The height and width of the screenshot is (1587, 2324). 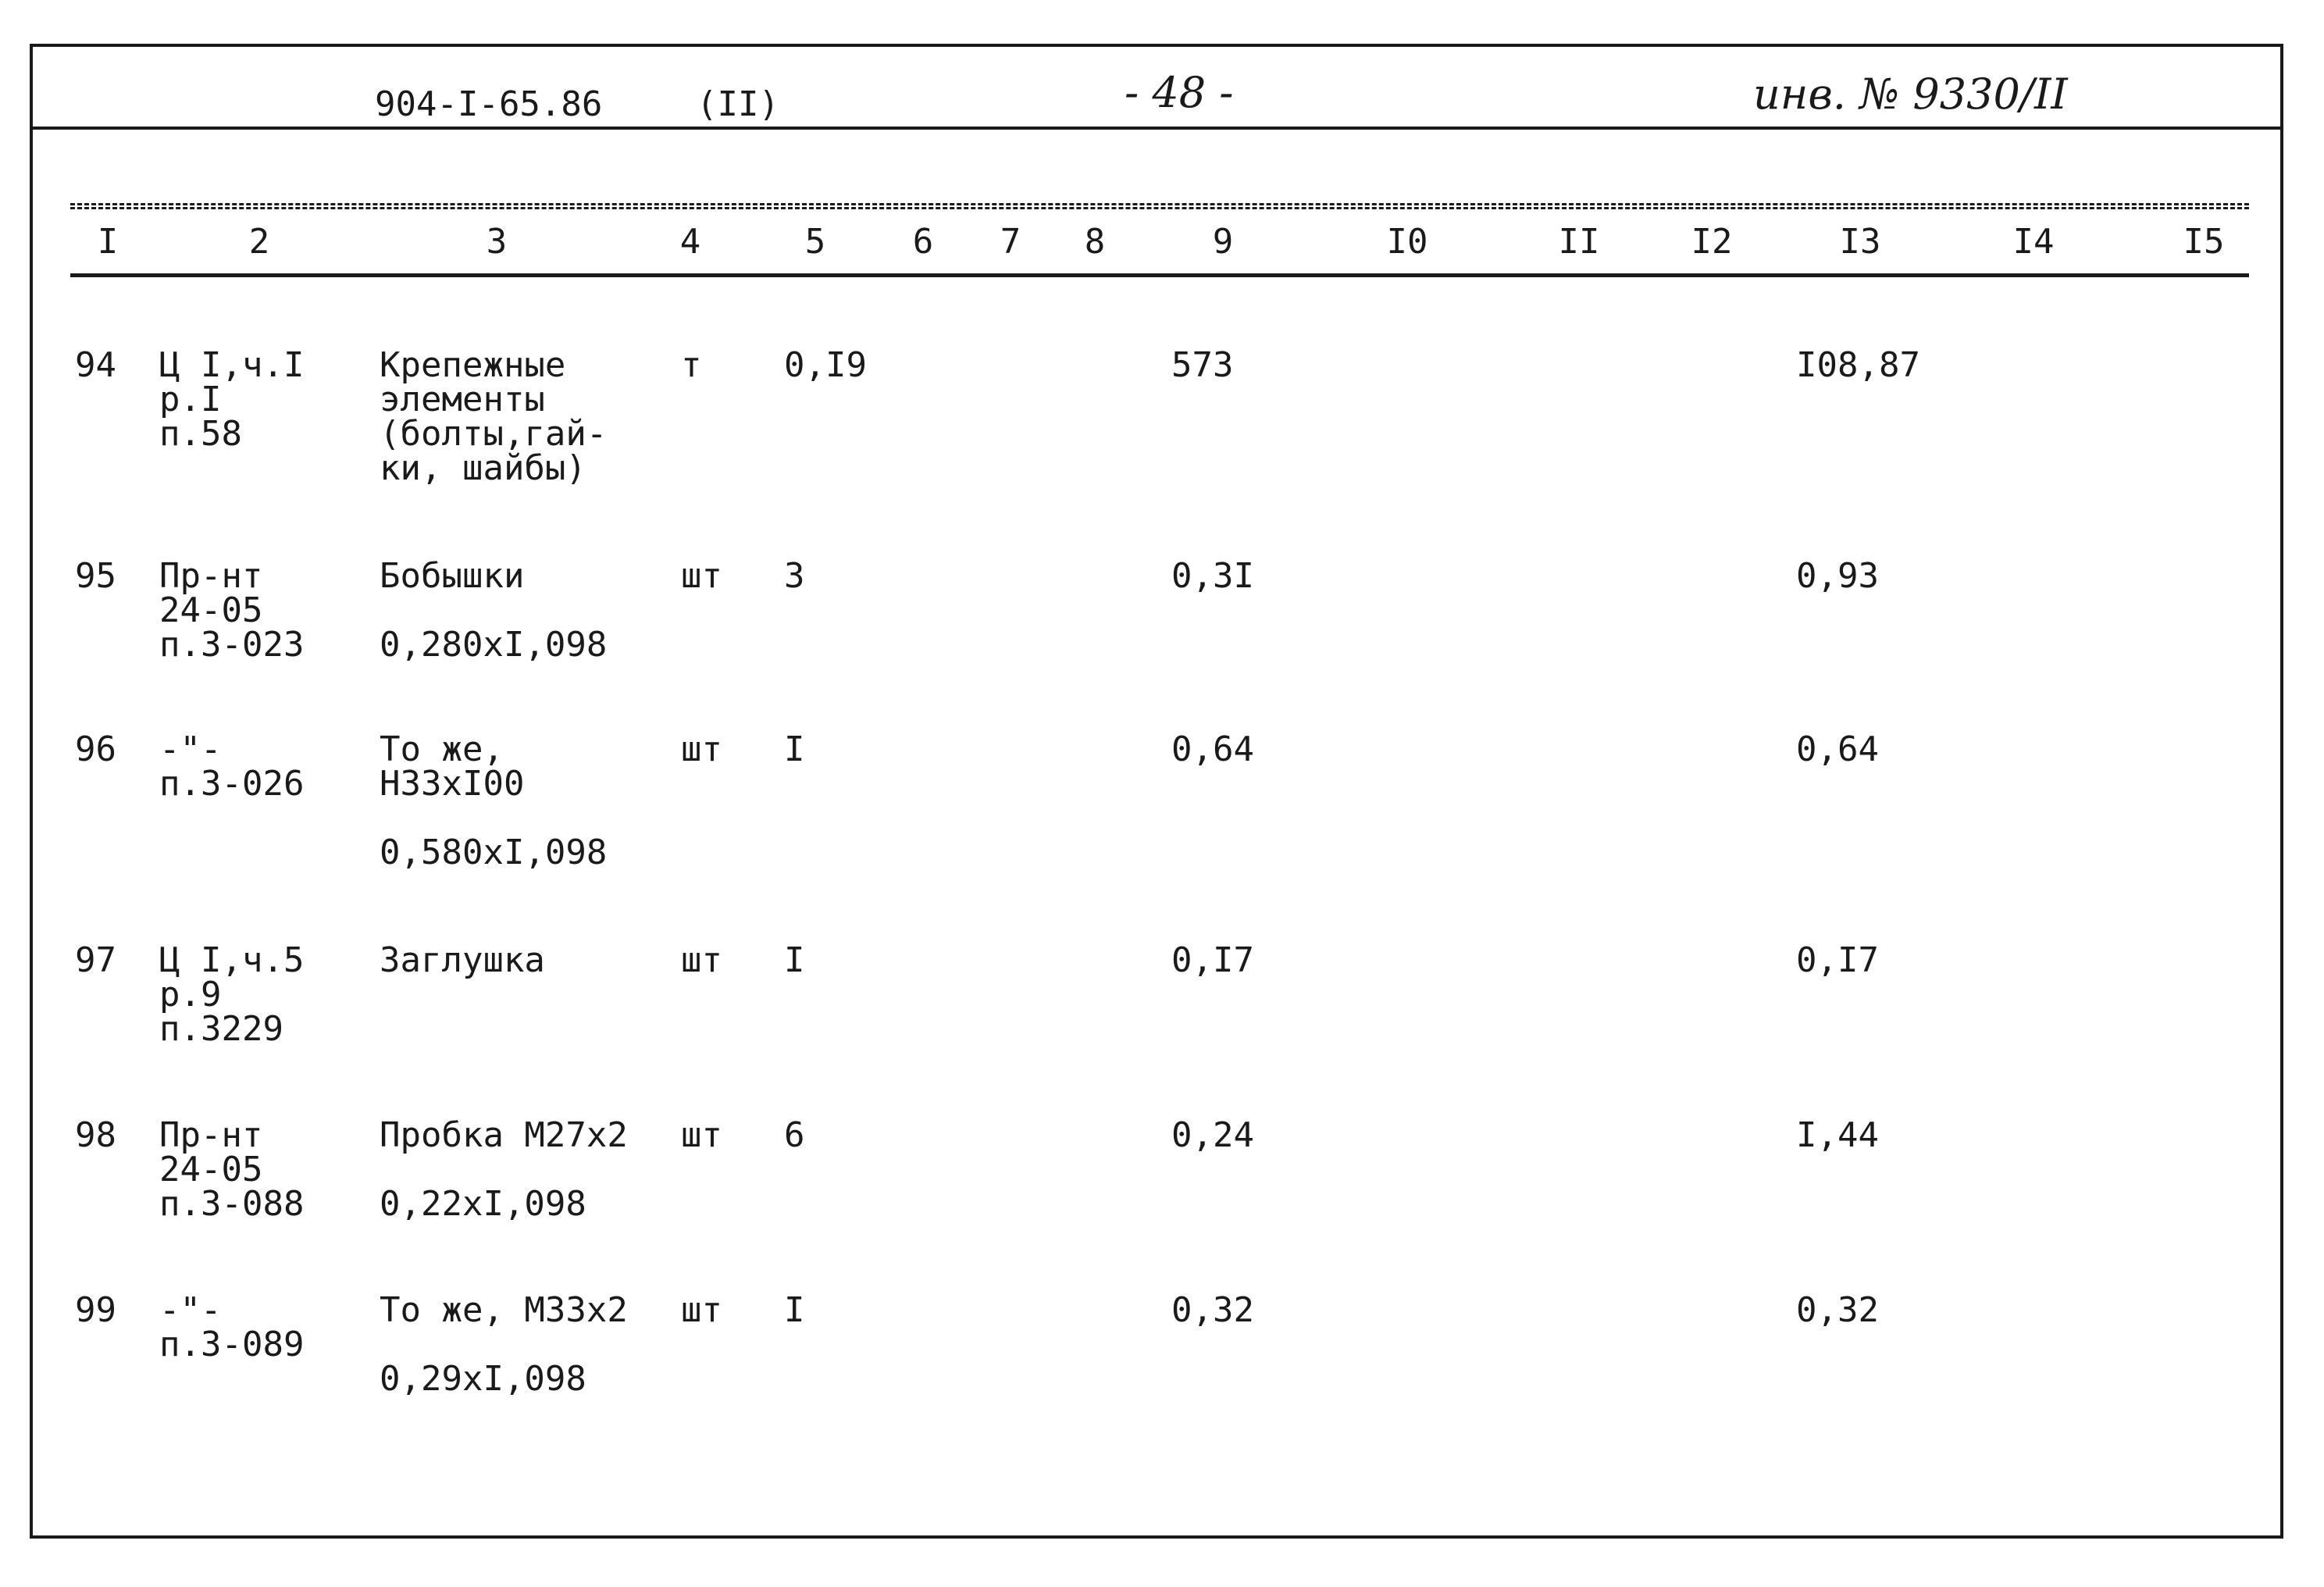 I want to click on unit-price: 0,24, so click(x=1212, y=1135).